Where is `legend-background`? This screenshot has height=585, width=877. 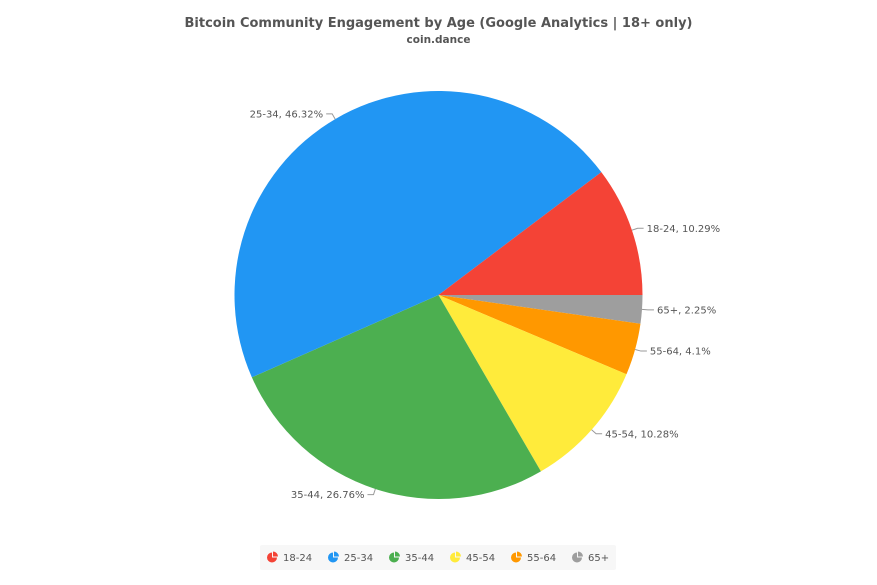
legend-background is located at coordinates (438, 557).